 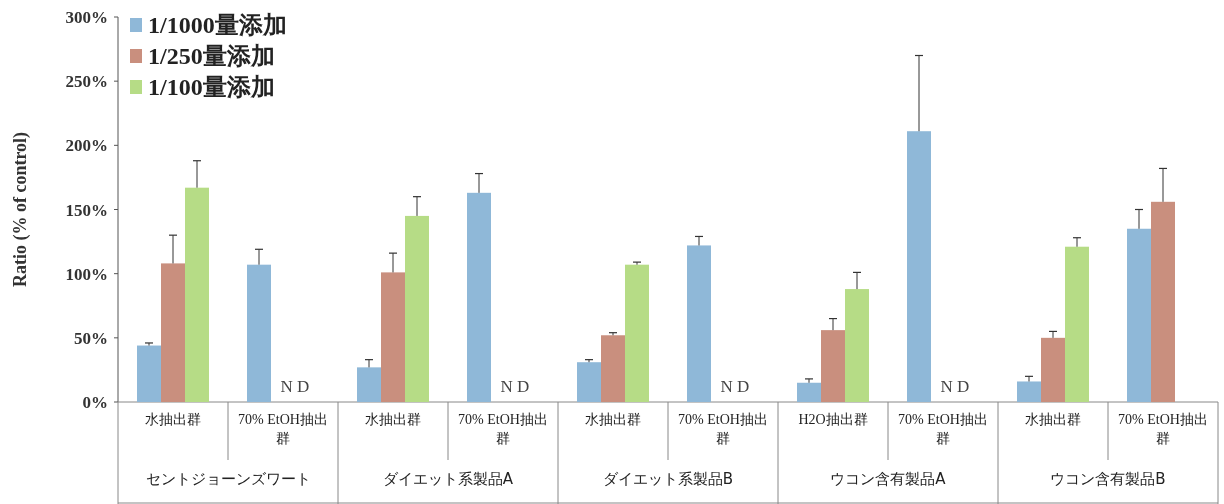 What do you see at coordinates (228, 479) in the screenshot?
I see `text: セントジョーンズワート` at bounding box center [228, 479].